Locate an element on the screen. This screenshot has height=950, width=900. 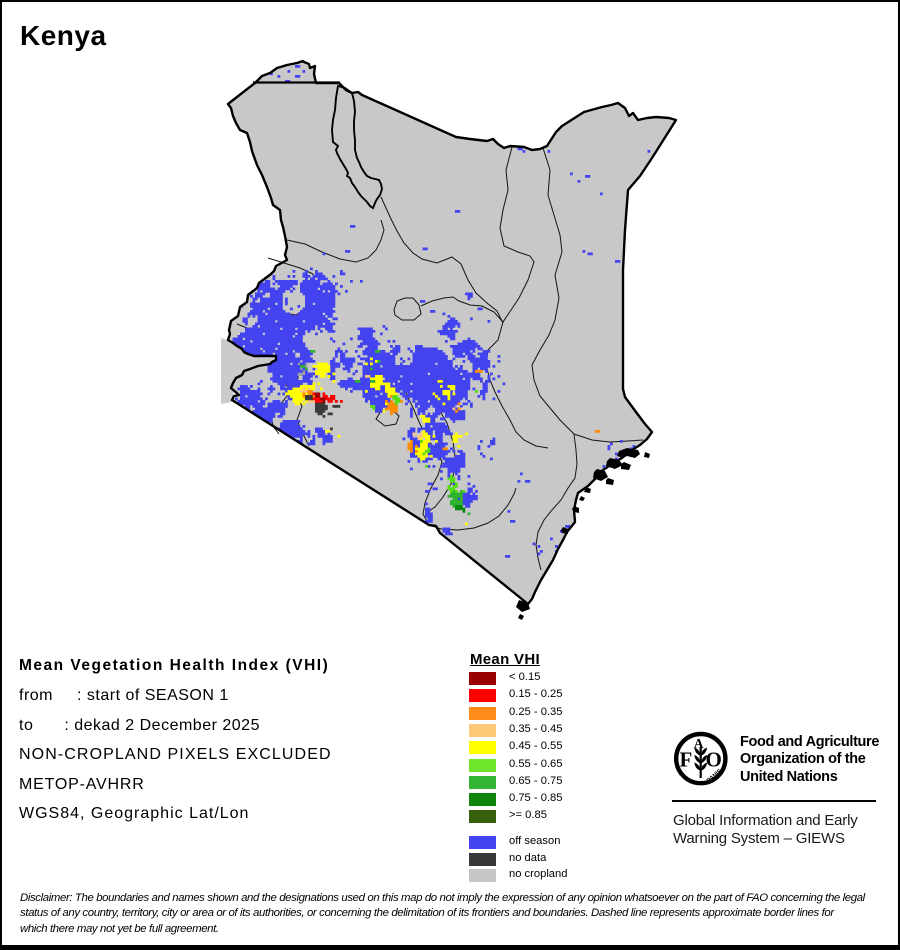
svg-text: A is located at coordinates (699, 743).